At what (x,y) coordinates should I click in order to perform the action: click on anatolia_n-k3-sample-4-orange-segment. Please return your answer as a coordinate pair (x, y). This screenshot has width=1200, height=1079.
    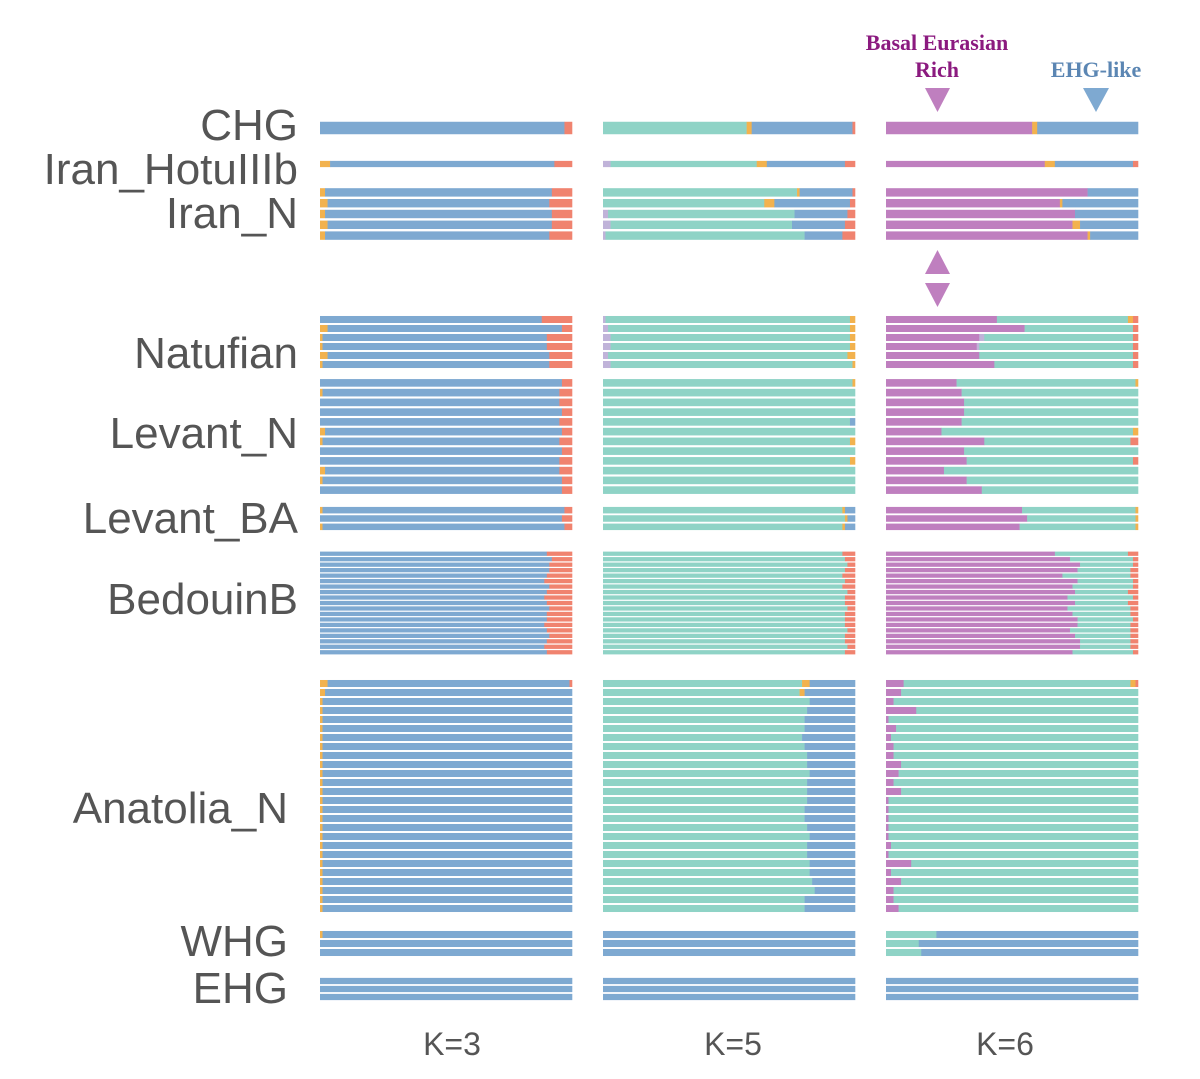
    Looking at the image, I should click on (321, 710).